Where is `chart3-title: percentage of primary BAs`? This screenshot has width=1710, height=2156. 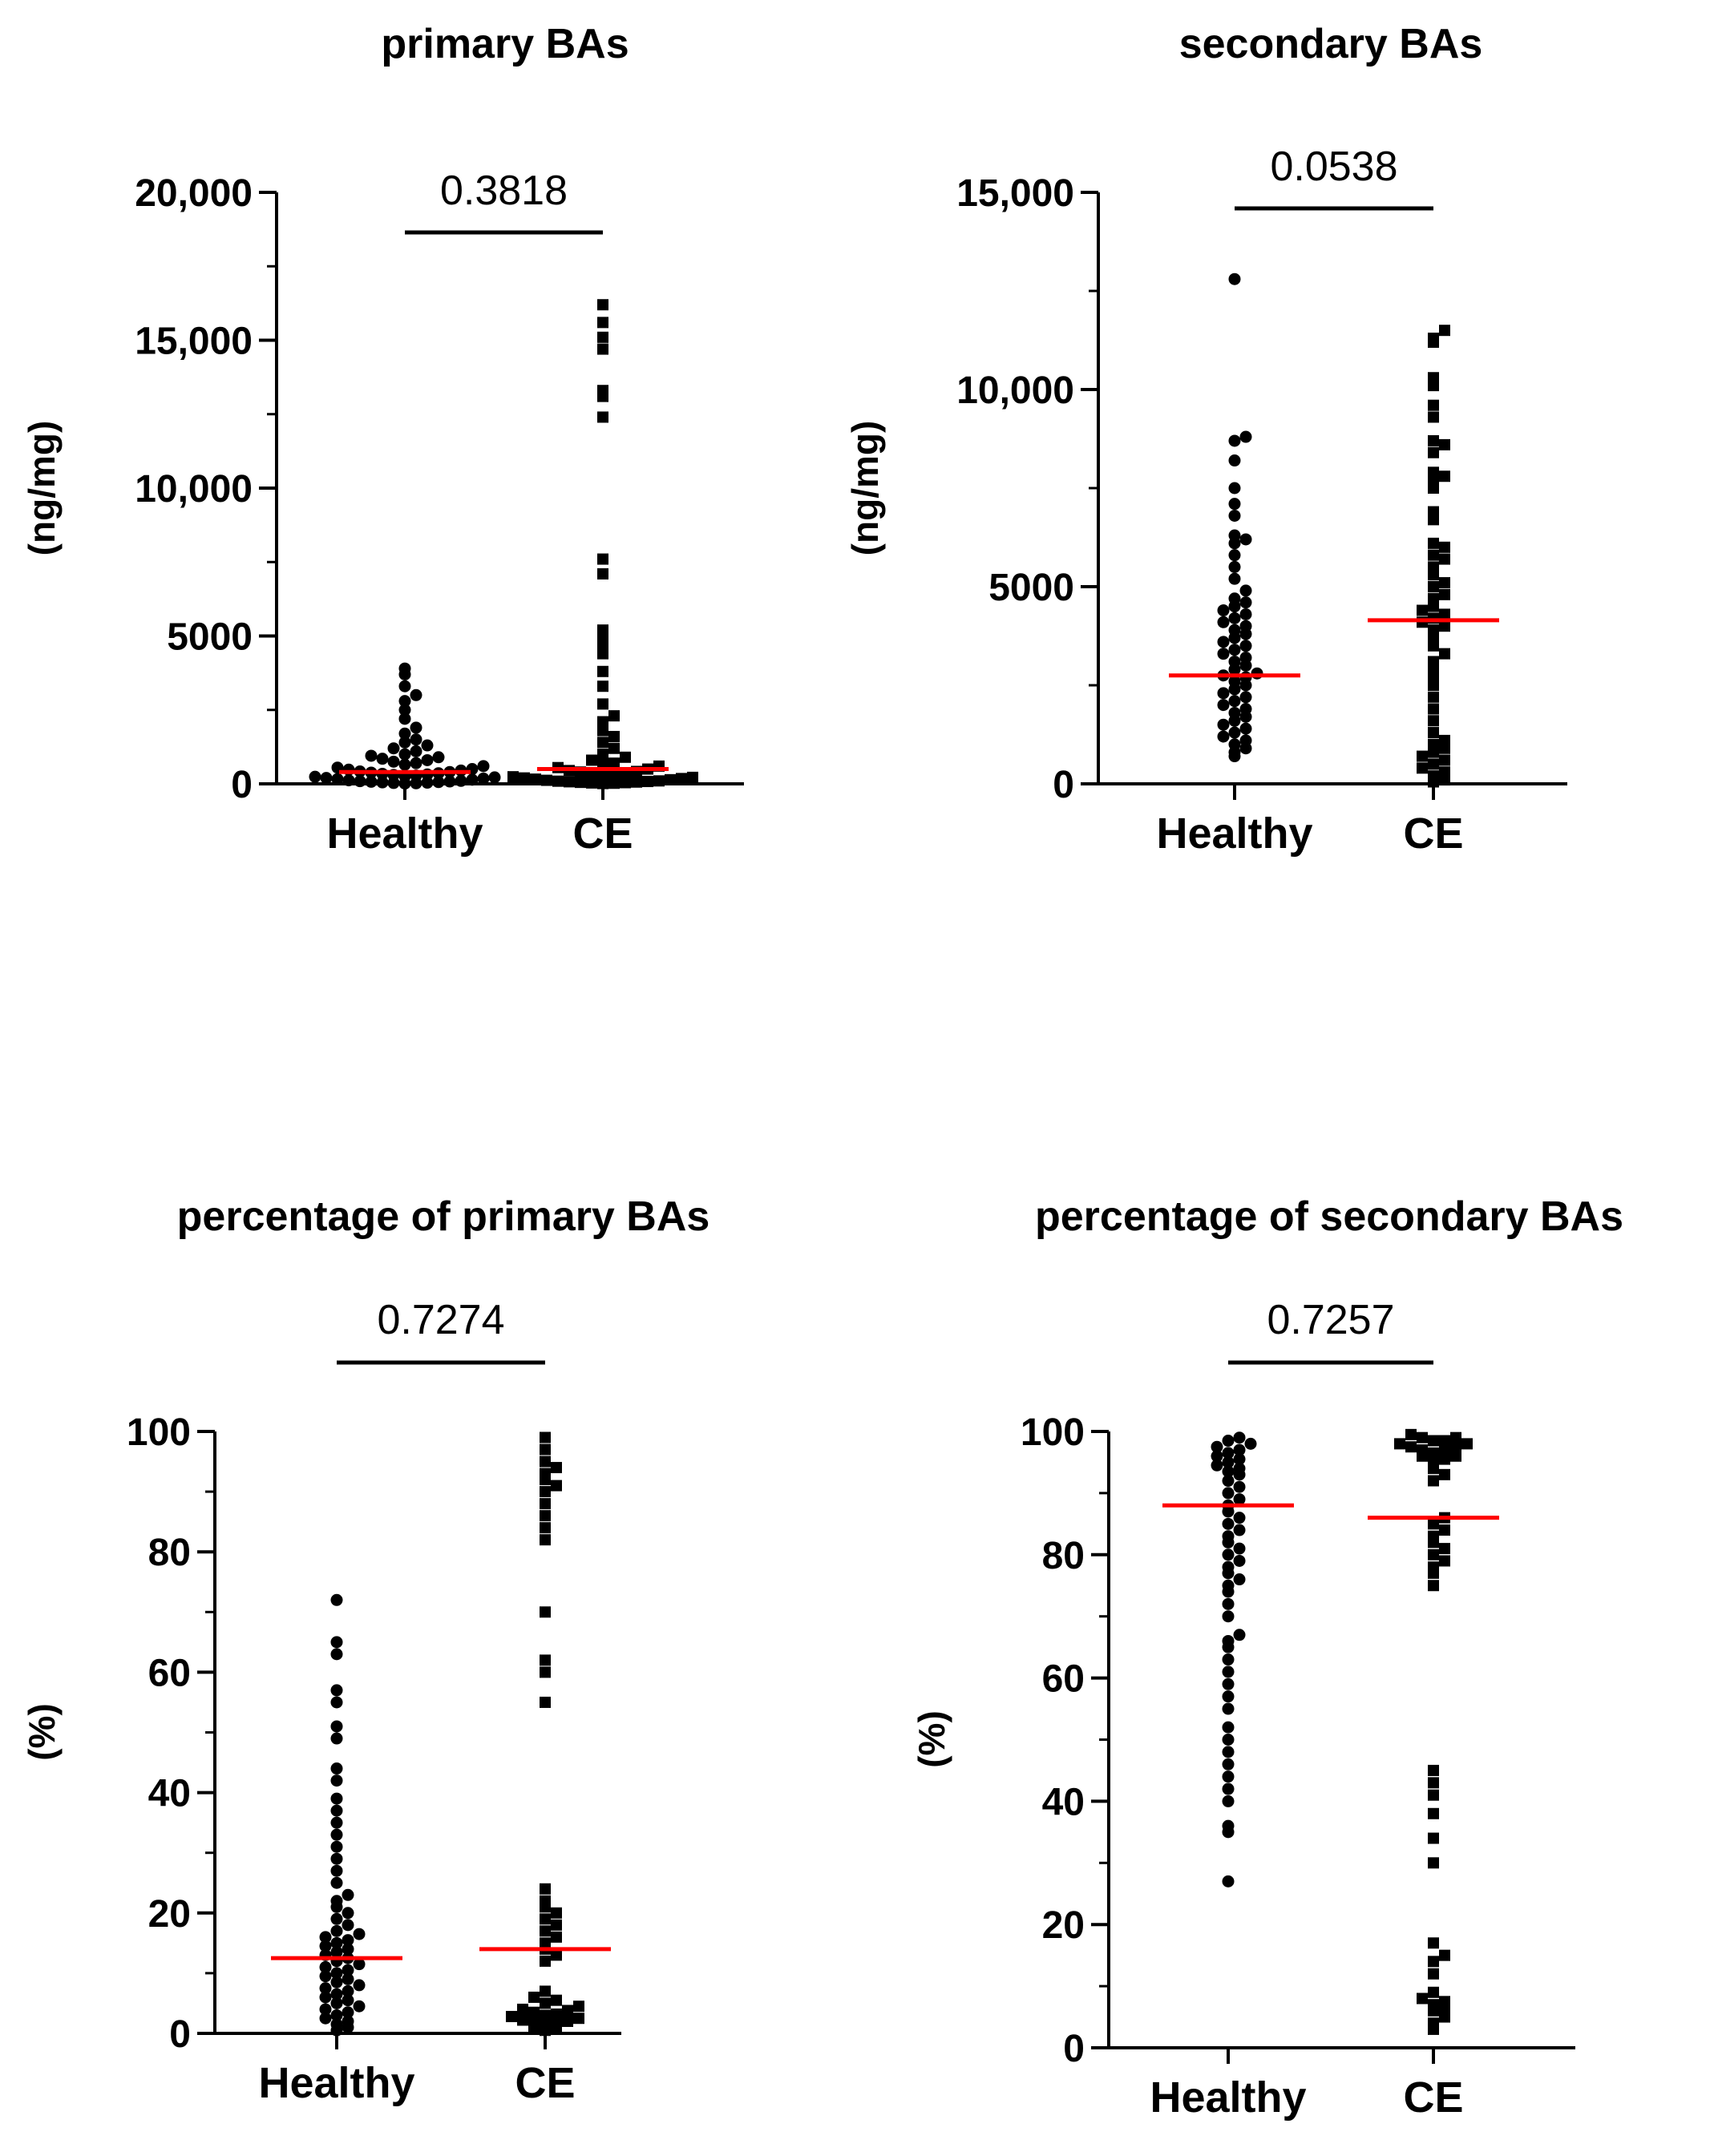
chart3-title: percentage of primary BAs is located at coordinates (443, 1216).